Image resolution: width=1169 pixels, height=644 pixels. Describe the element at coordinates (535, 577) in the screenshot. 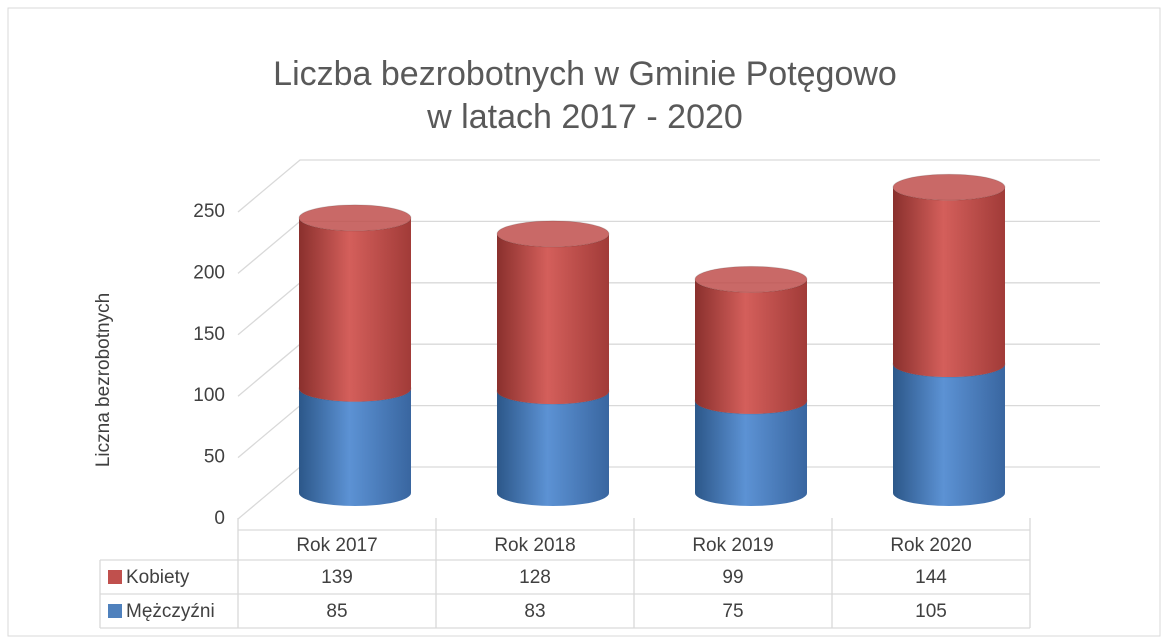

I see `table-value: 128` at that location.